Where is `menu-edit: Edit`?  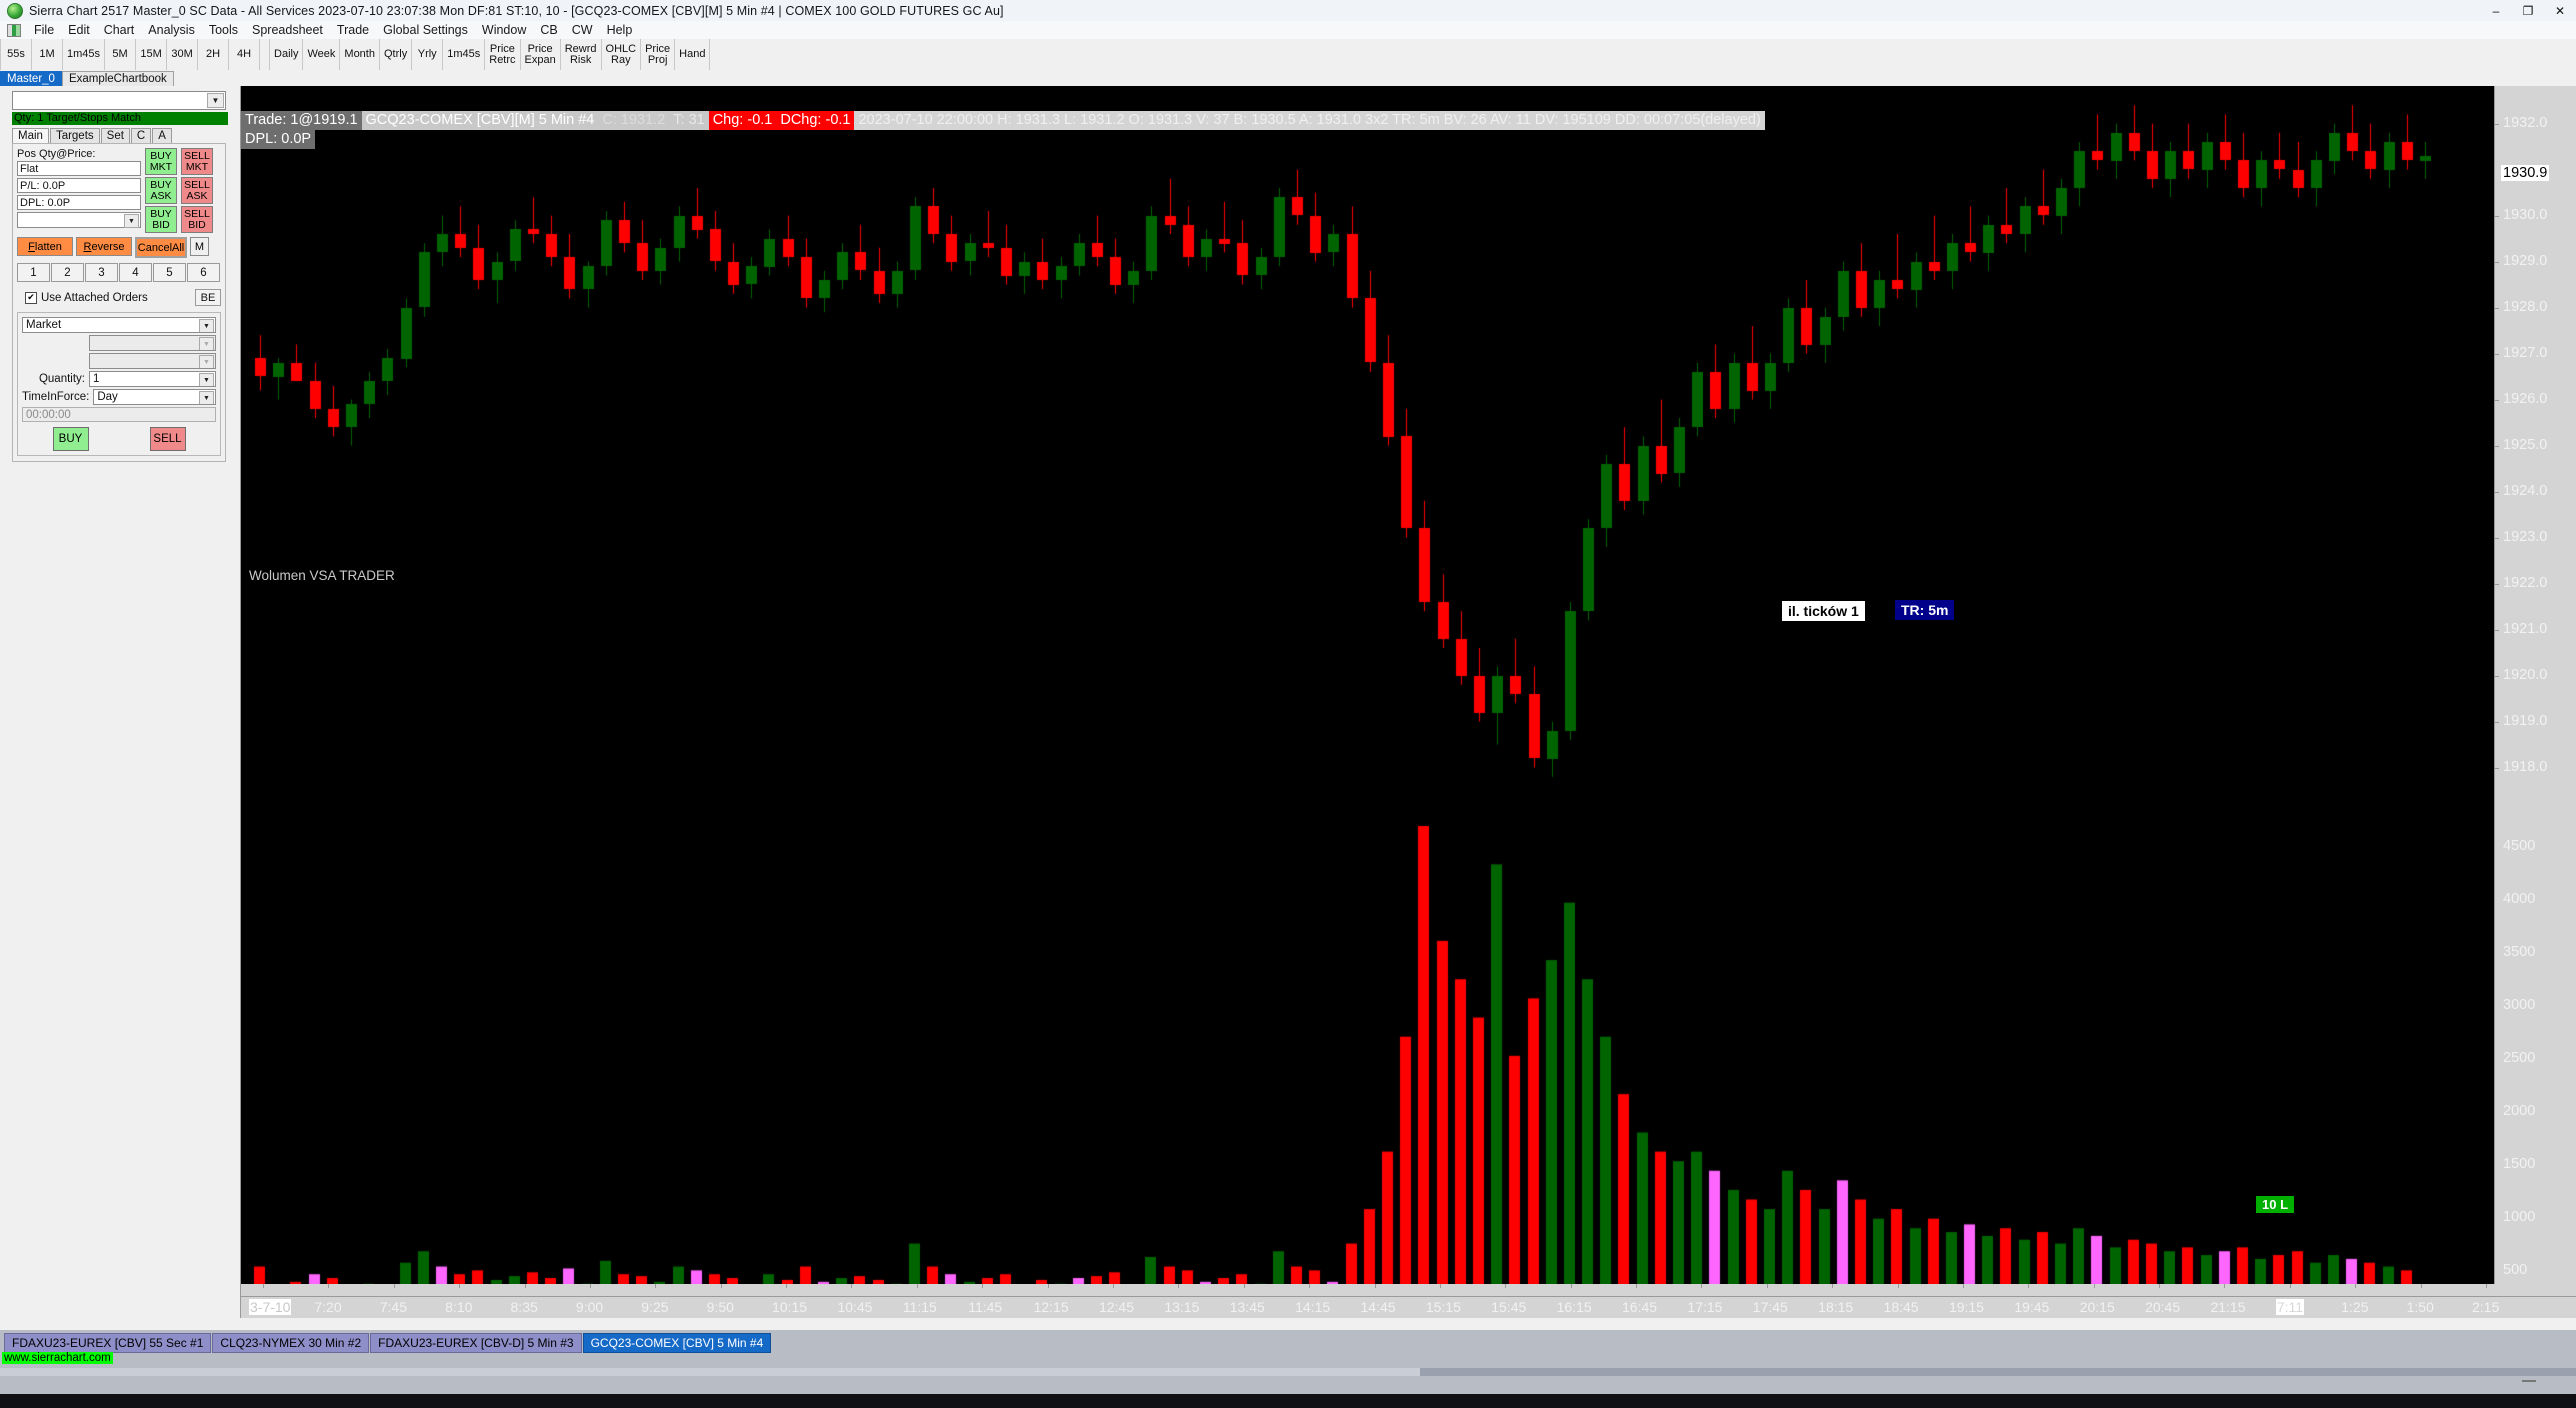 menu-edit: Edit is located at coordinates (79, 30).